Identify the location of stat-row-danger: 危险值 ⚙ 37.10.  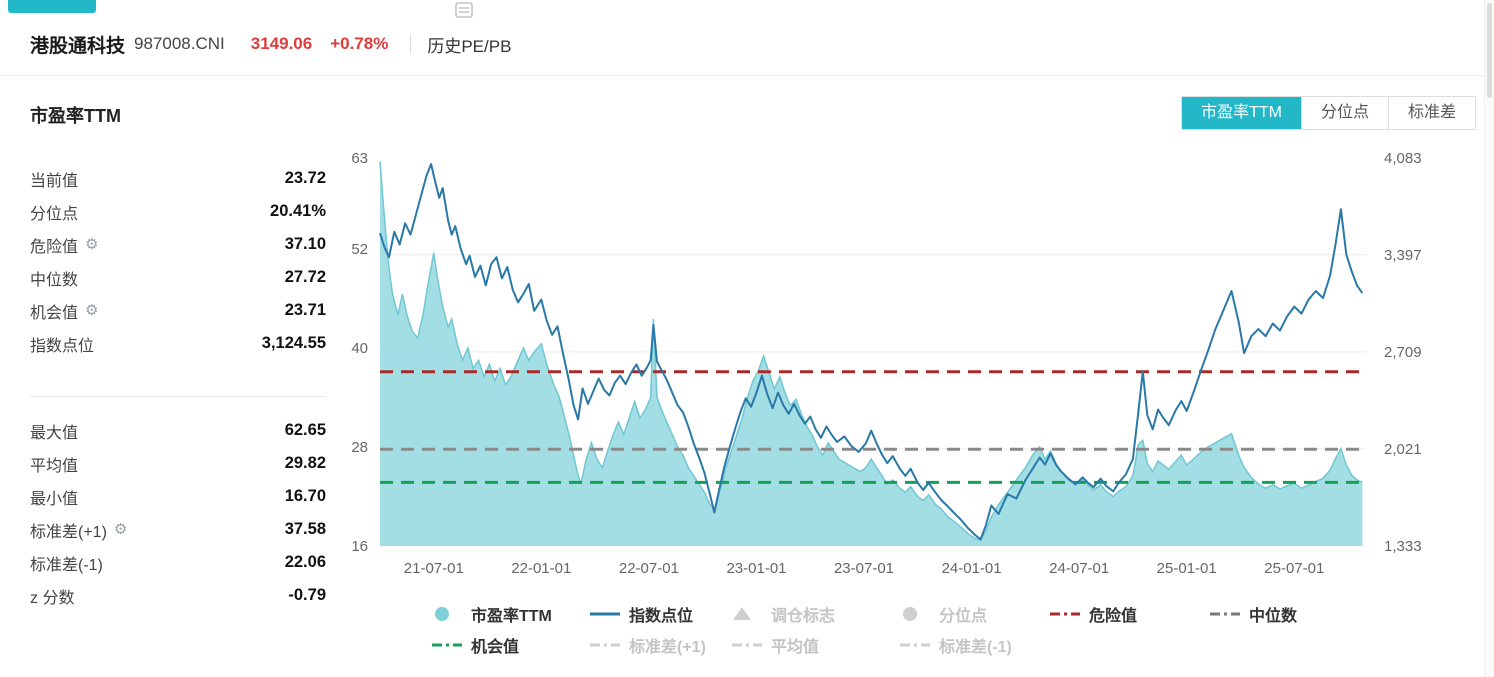
(178, 244).